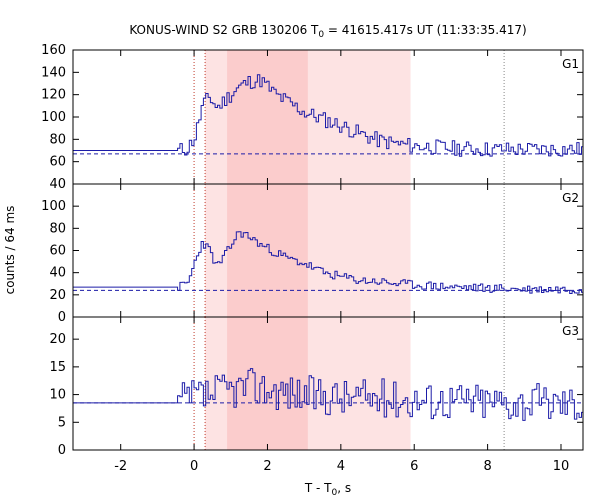  What do you see at coordinates (10, 250) in the screenshot?
I see `y-axis-title: counts / 64 ms` at bounding box center [10, 250].